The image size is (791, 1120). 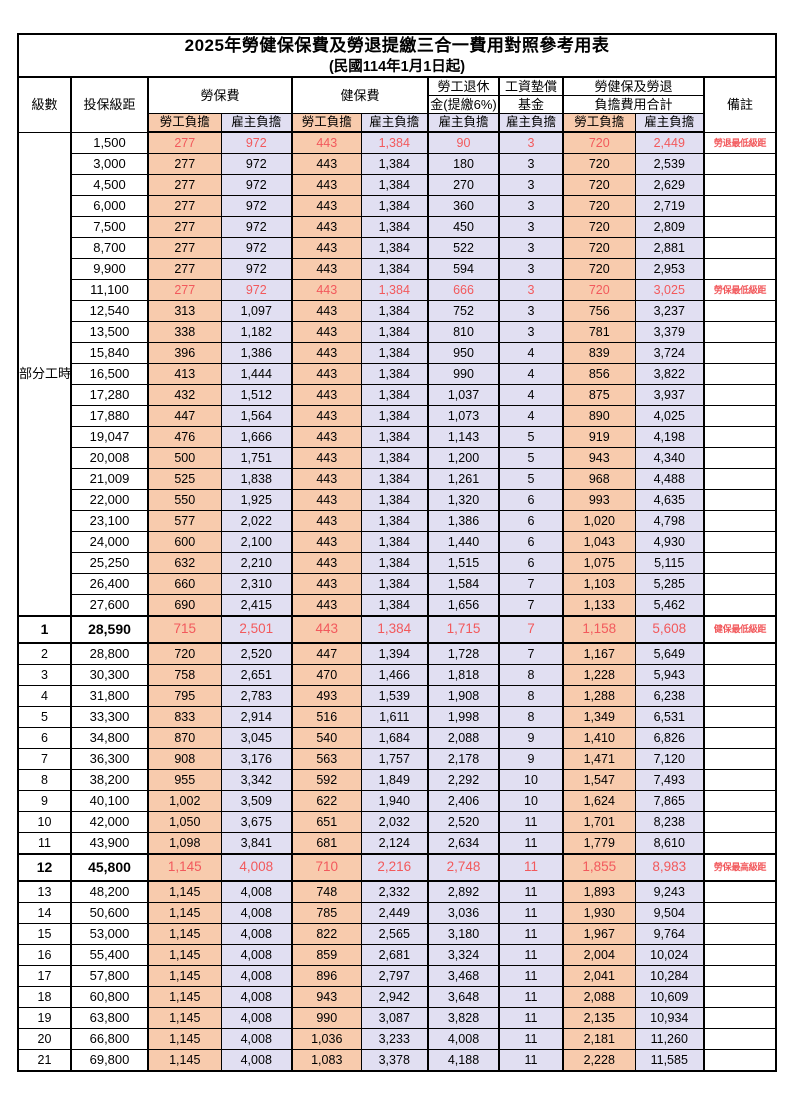 I want to click on cell-health-employer: 2,681, so click(x=394, y=955).